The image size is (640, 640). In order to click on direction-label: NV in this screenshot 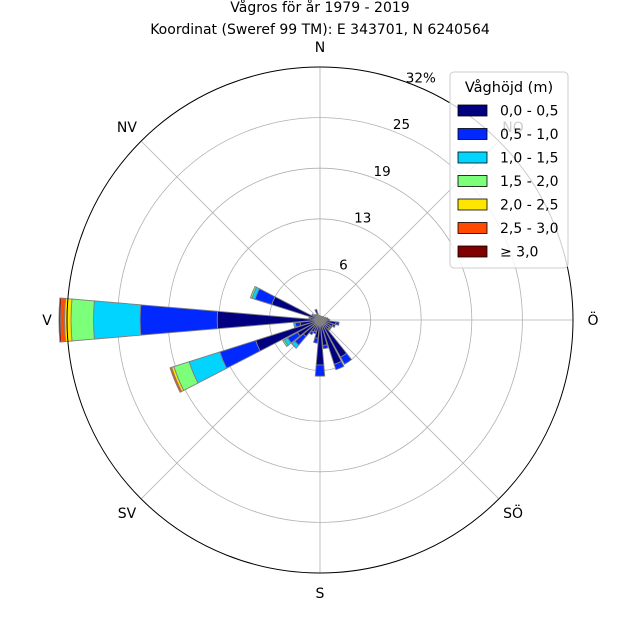, I will do `click(127, 128)`.